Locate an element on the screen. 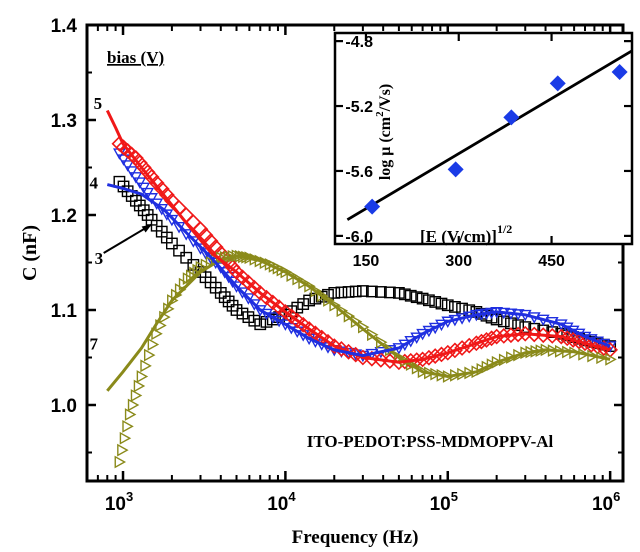 This screenshot has height=552, width=640. y-tick-label: 1.2 is located at coordinates (64, 216).